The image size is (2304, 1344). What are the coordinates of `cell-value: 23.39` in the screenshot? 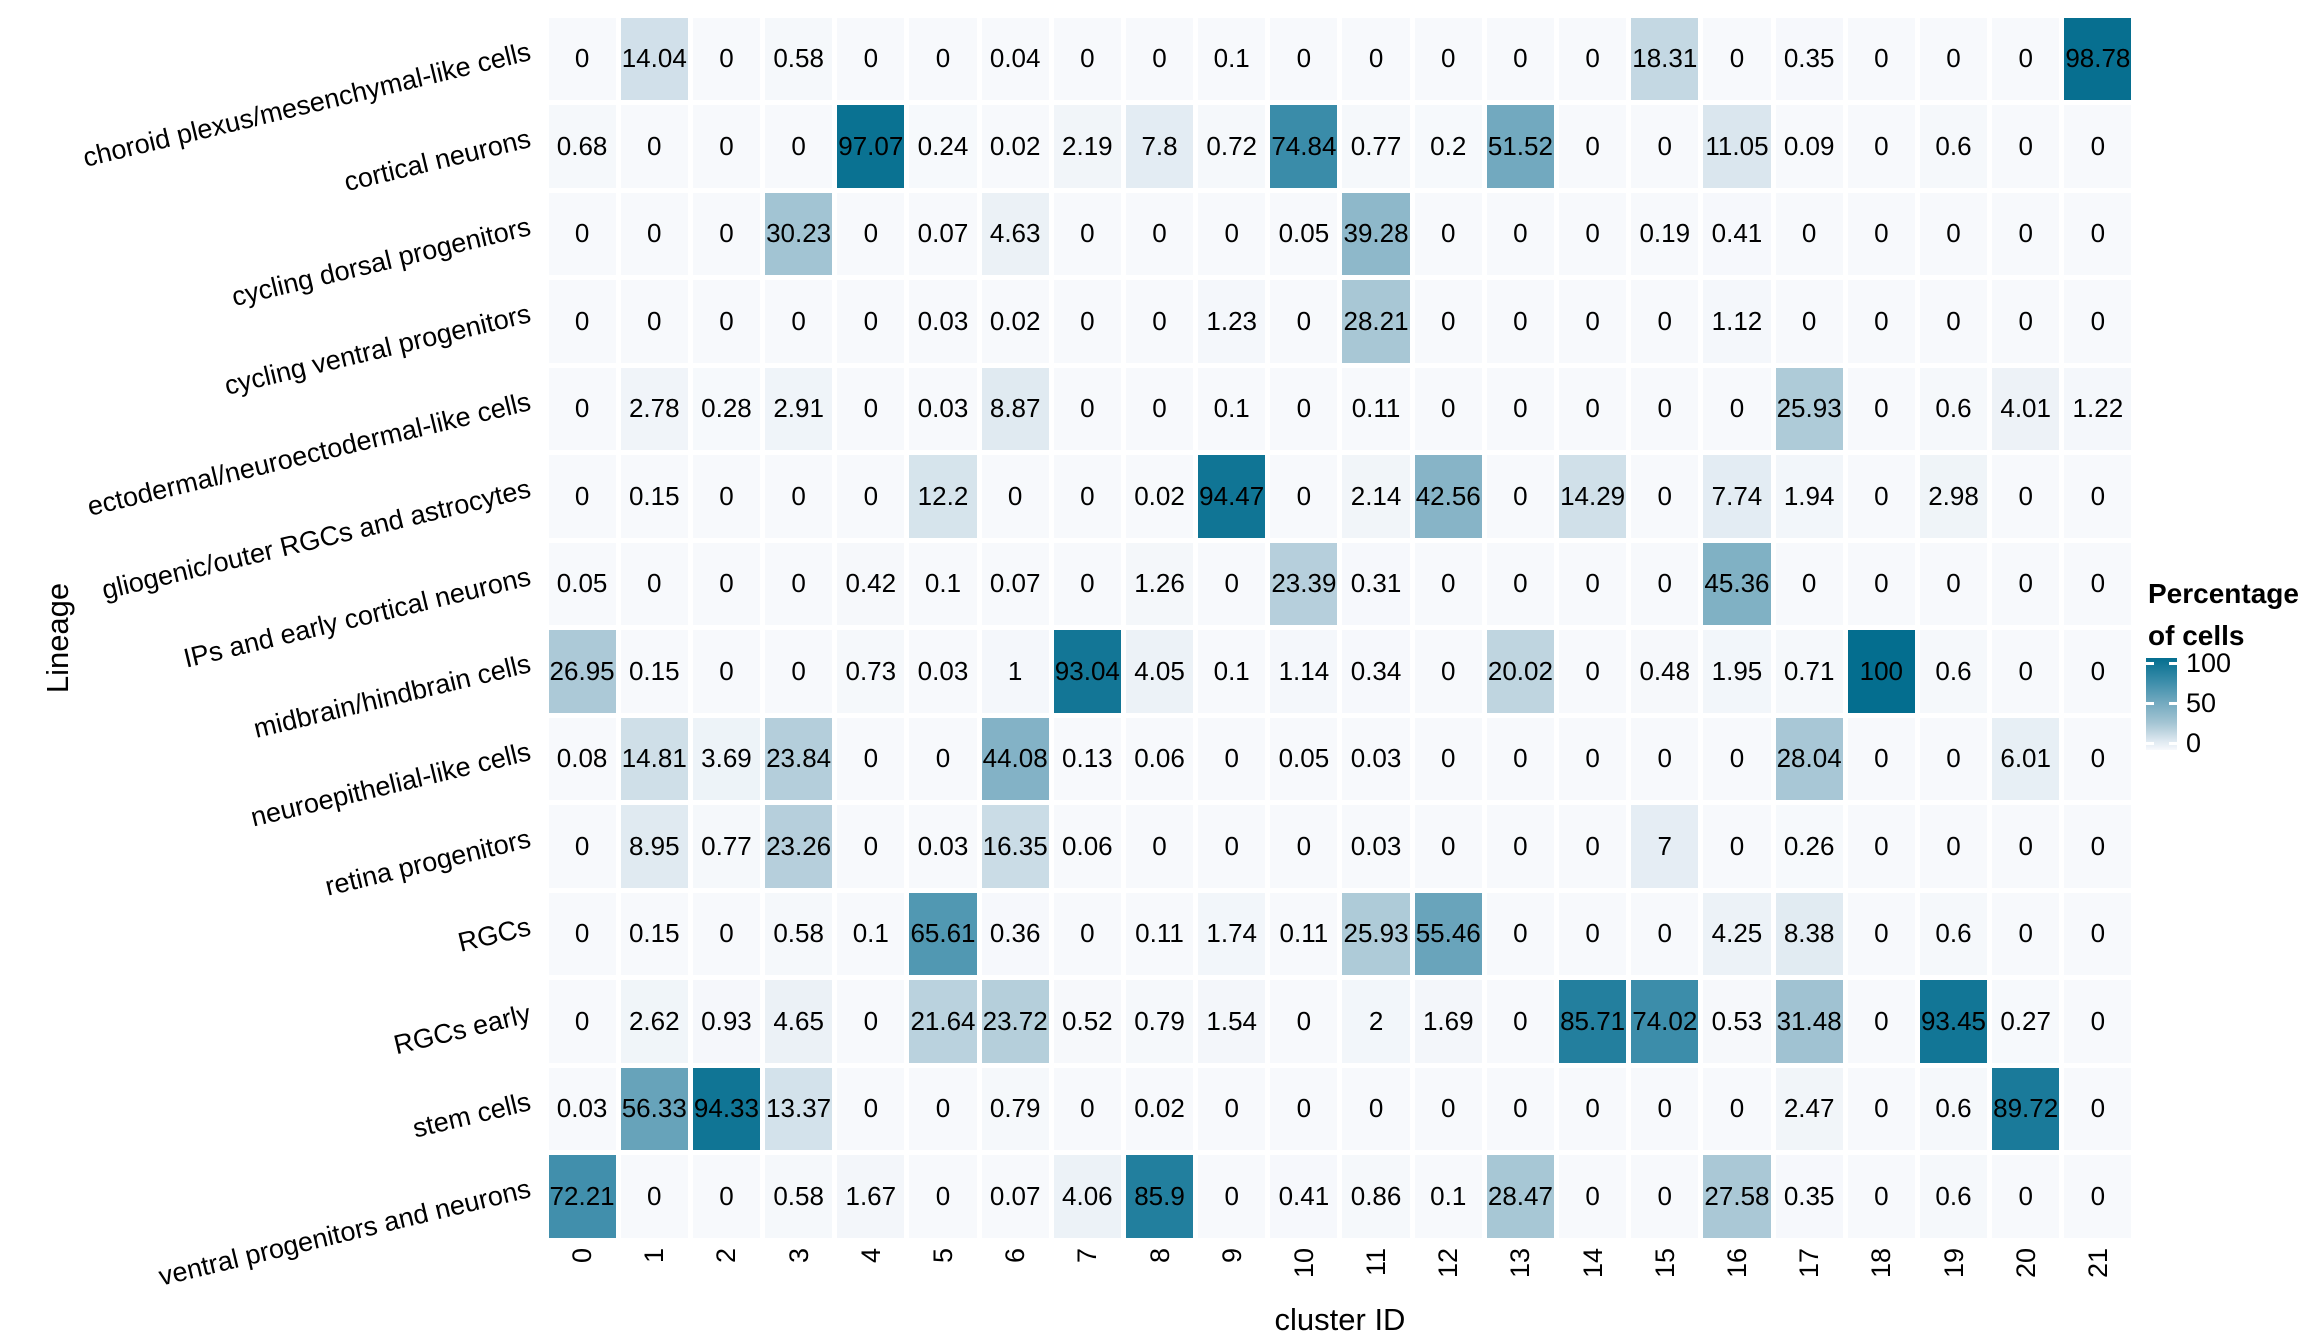 It's located at (1304, 583).